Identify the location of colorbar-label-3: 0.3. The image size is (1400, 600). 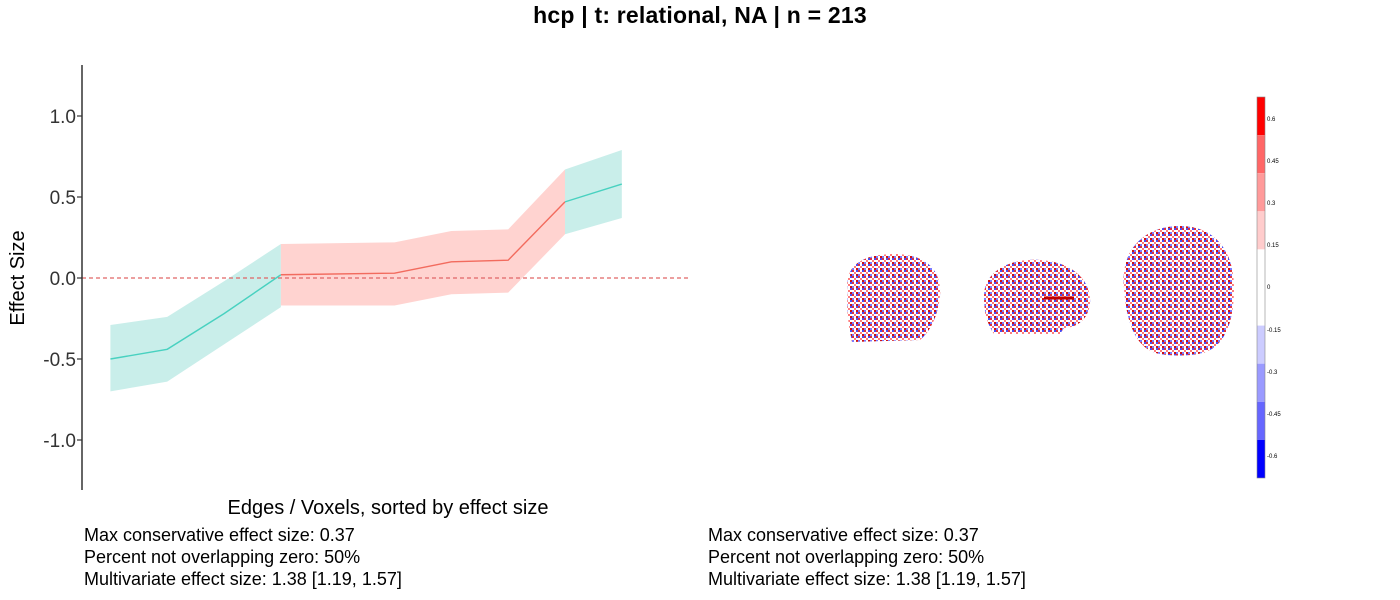
(1271, 204).